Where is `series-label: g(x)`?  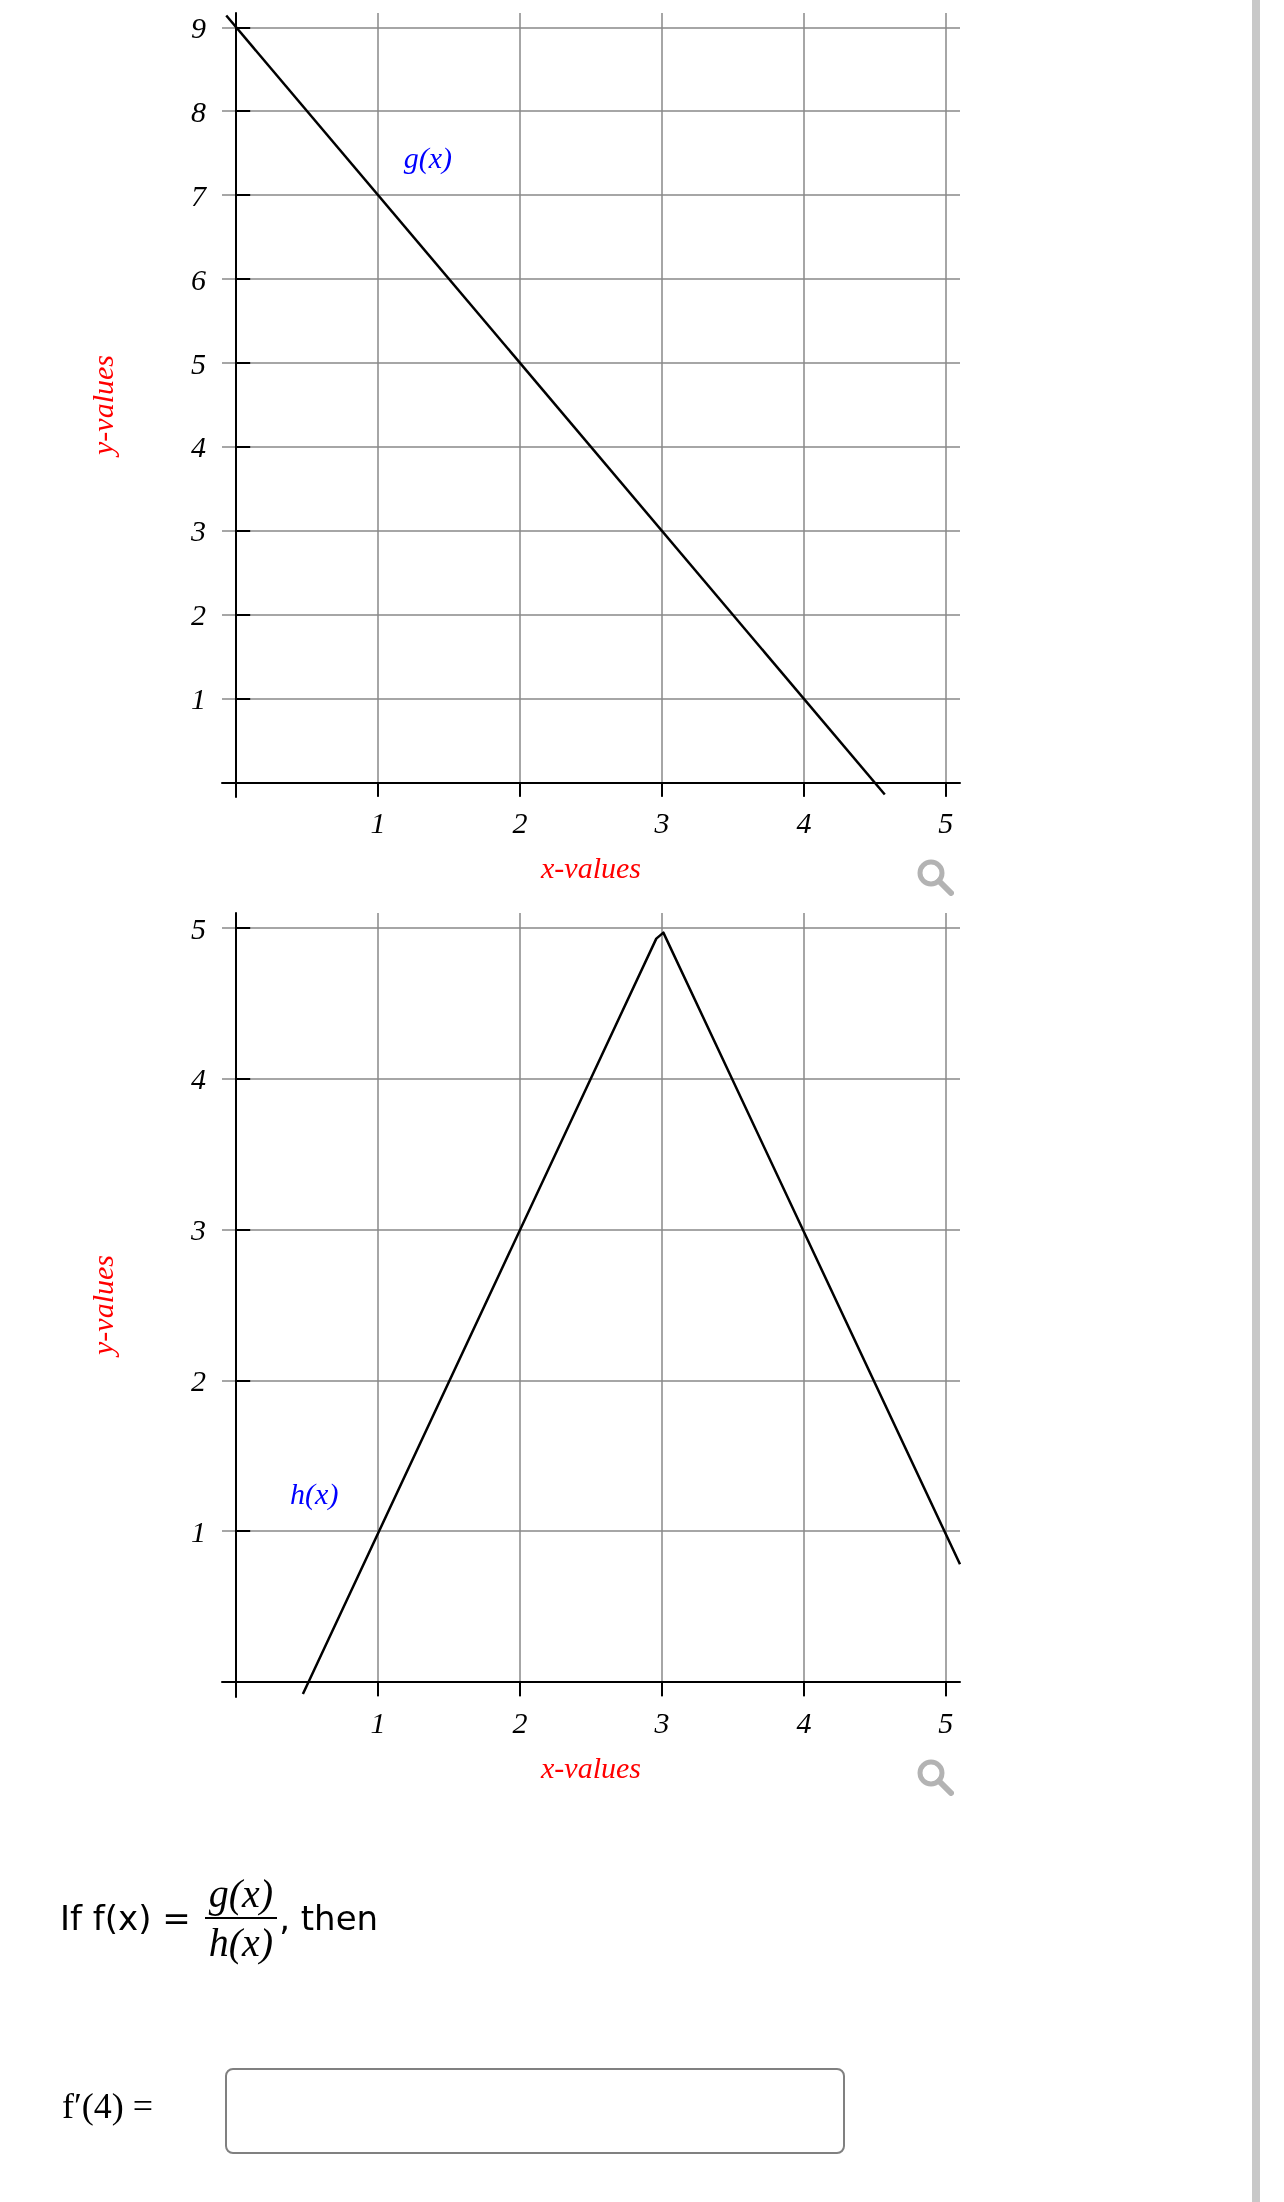
series-label: g(x) is located at coordinates (427, 157).